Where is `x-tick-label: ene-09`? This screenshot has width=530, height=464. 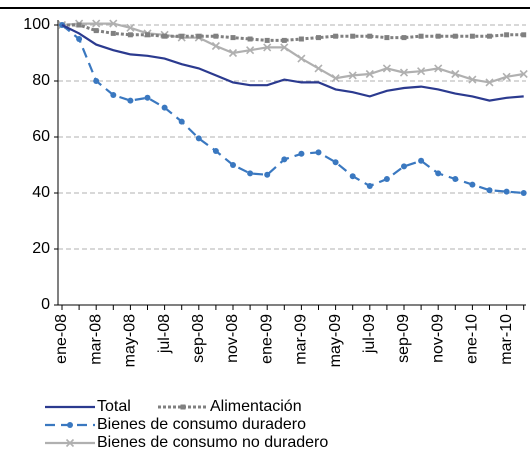 x-tick-label: ene-09 is located at coordinates (266, 339).